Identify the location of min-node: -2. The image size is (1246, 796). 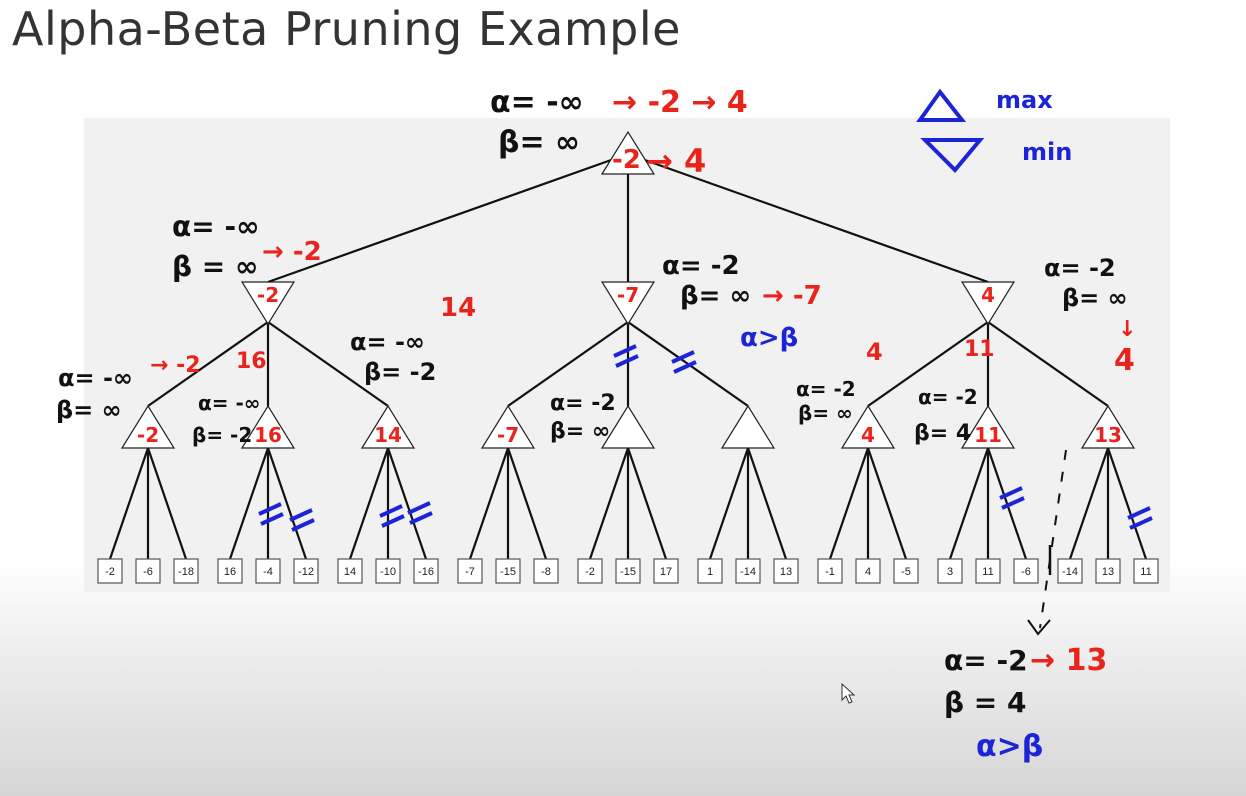
(268, 303).